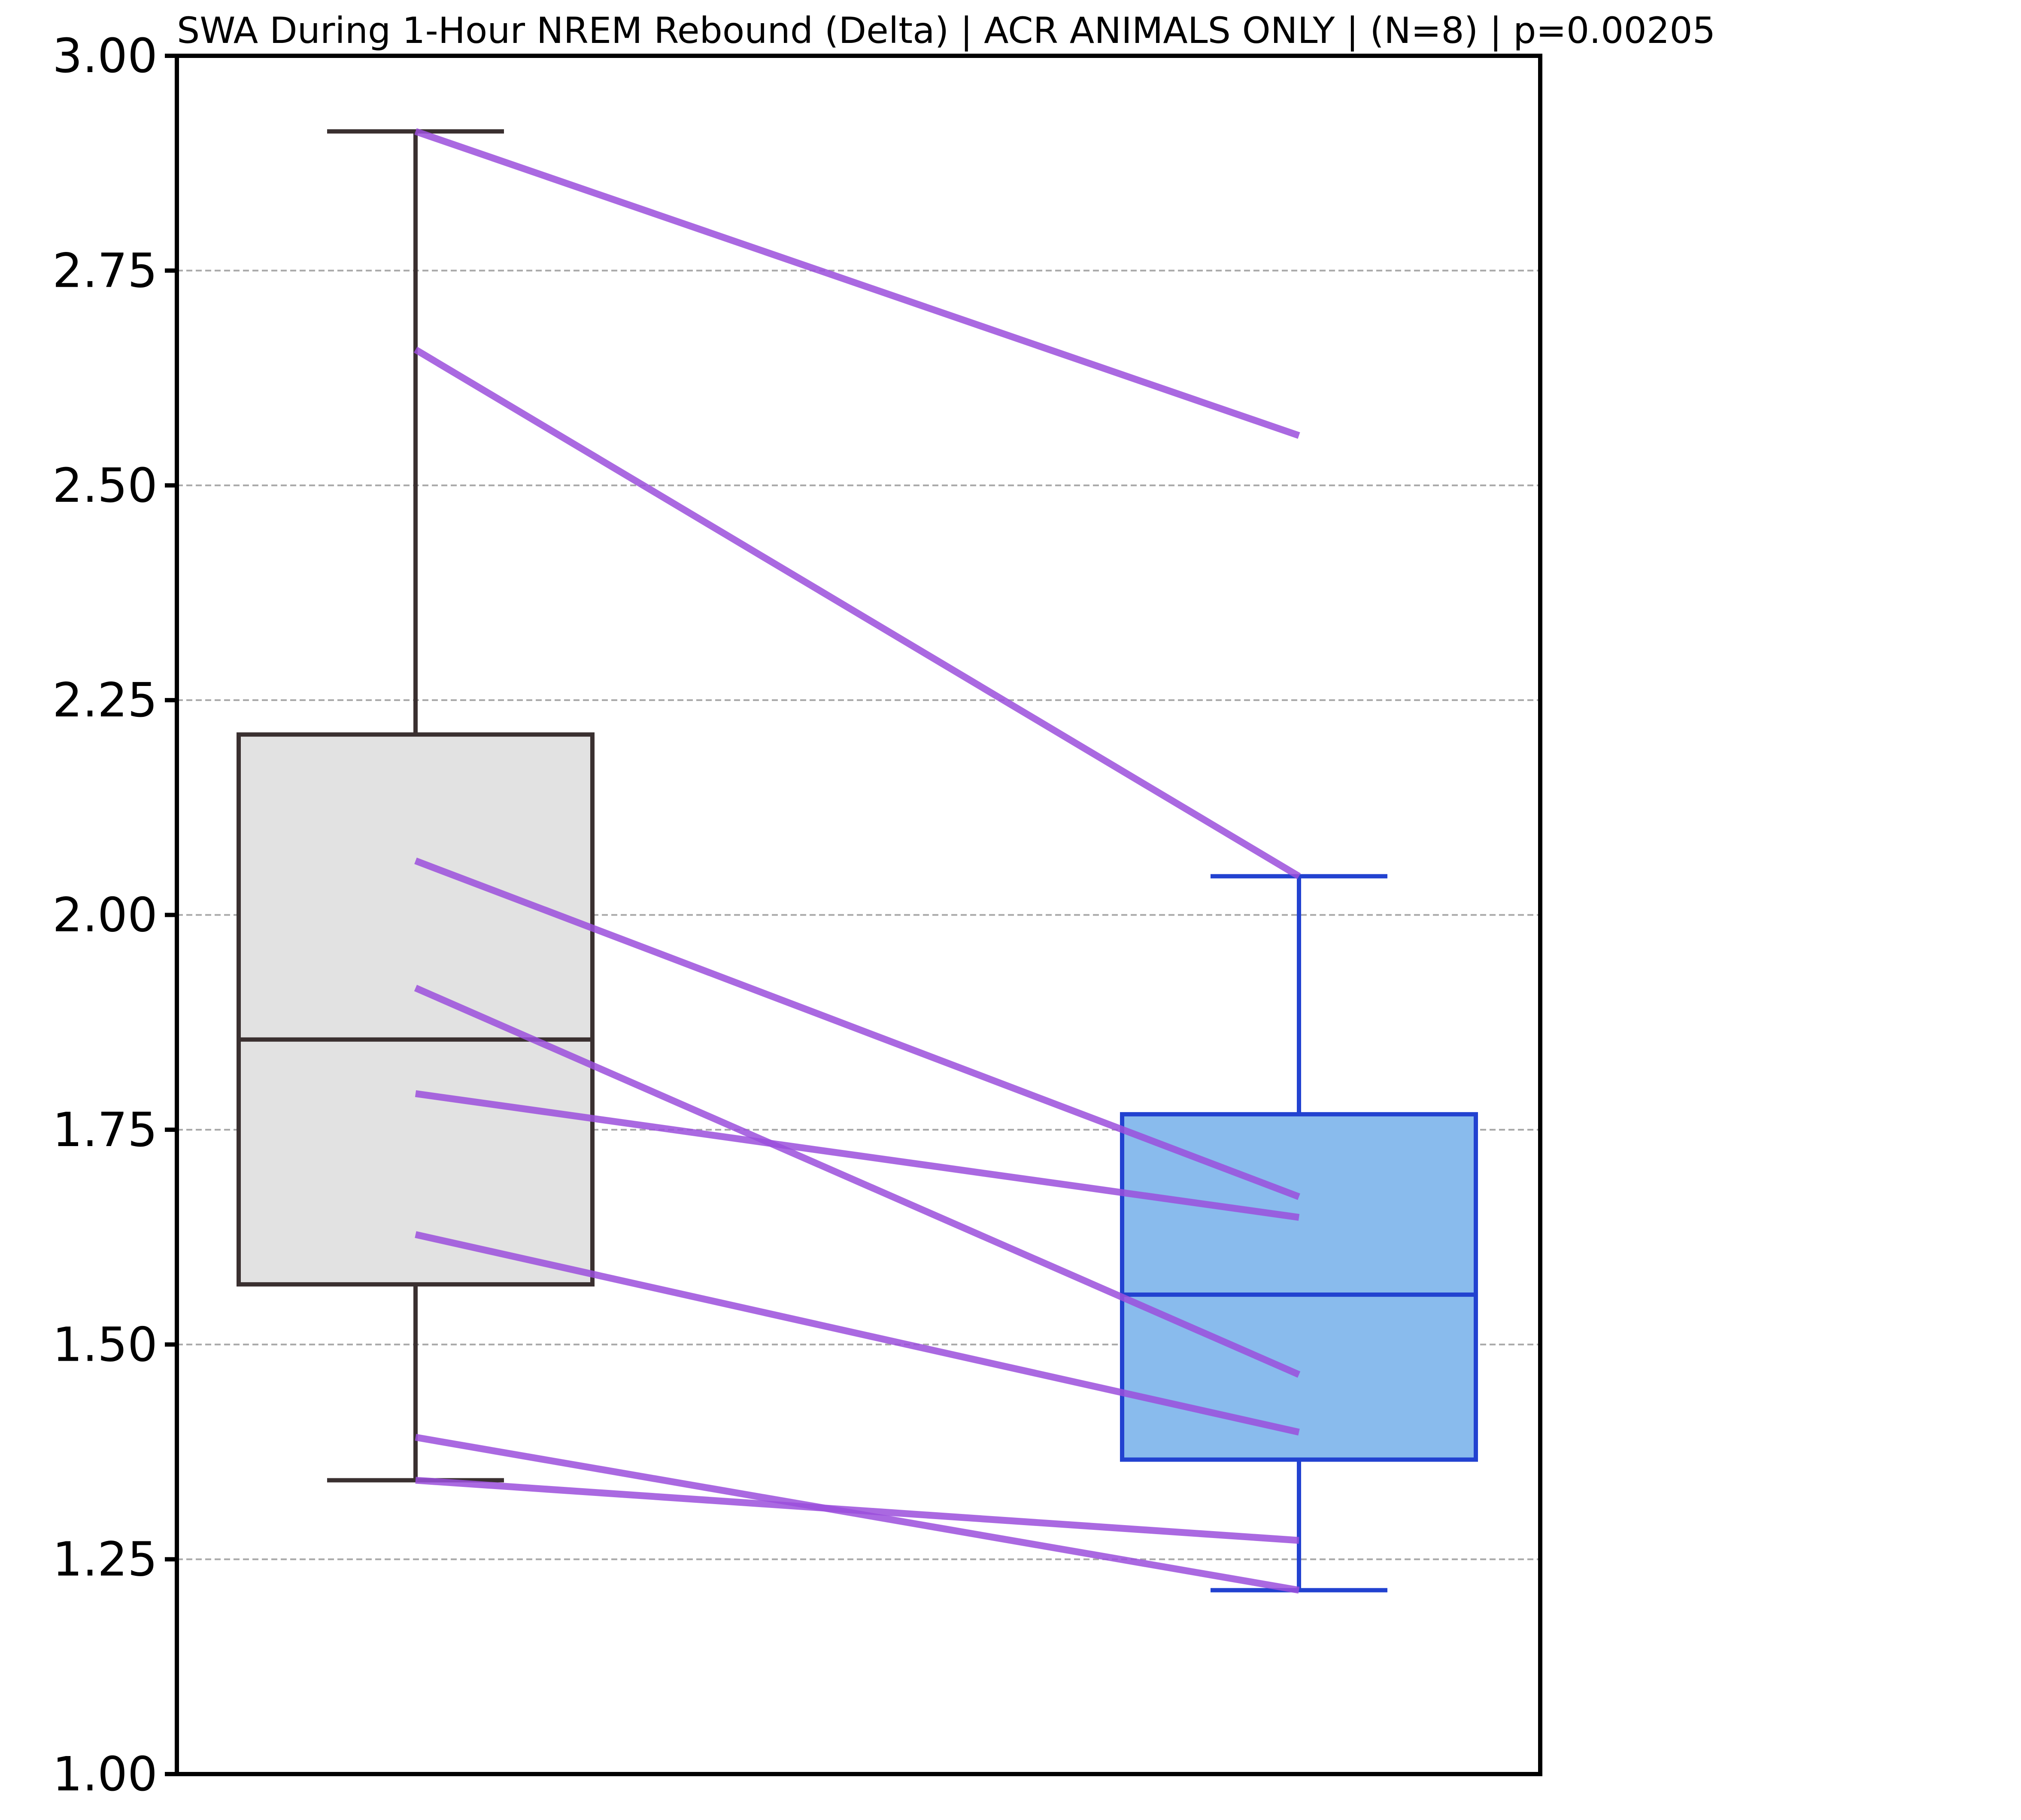  What do you see at coordinates (105, 700) in the screenshot?
I see `y-tick-label: 2.25` at bounding box center [105, 700].